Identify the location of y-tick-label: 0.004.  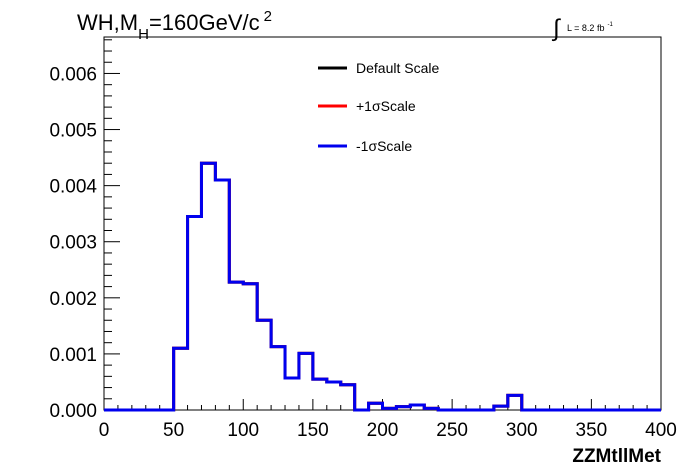
(73, 187).